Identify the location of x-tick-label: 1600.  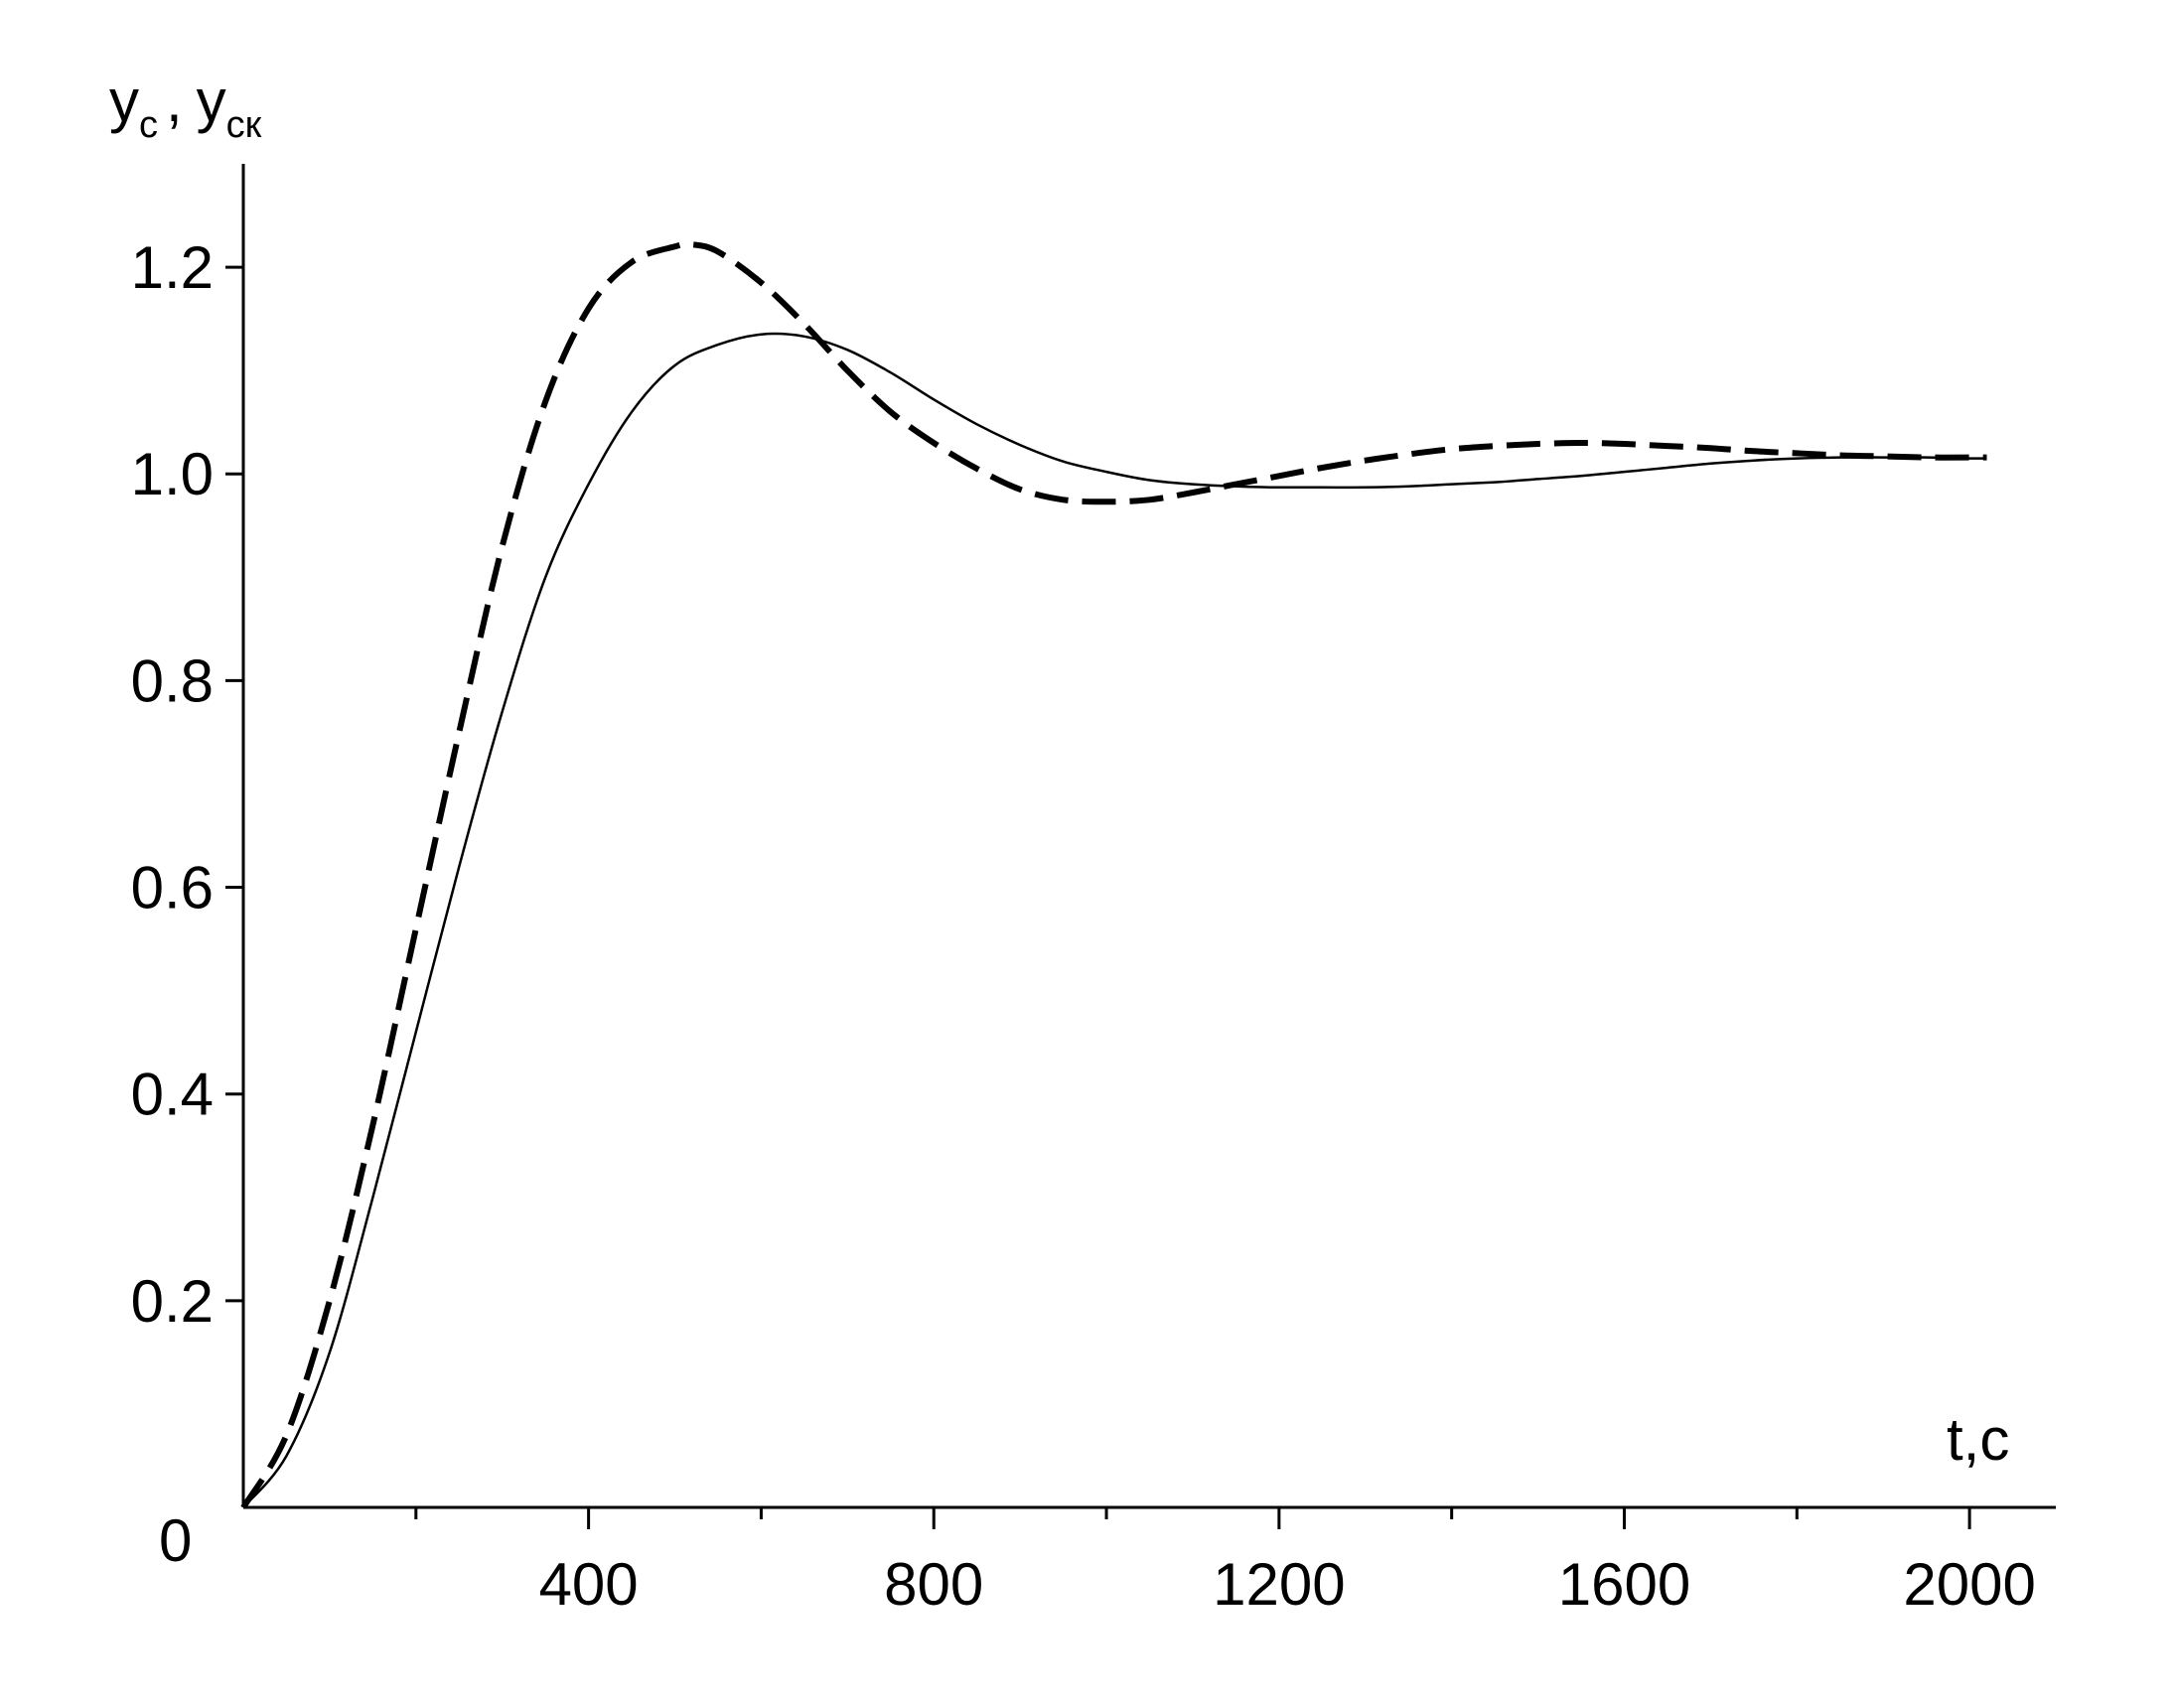
(1624, 1584).